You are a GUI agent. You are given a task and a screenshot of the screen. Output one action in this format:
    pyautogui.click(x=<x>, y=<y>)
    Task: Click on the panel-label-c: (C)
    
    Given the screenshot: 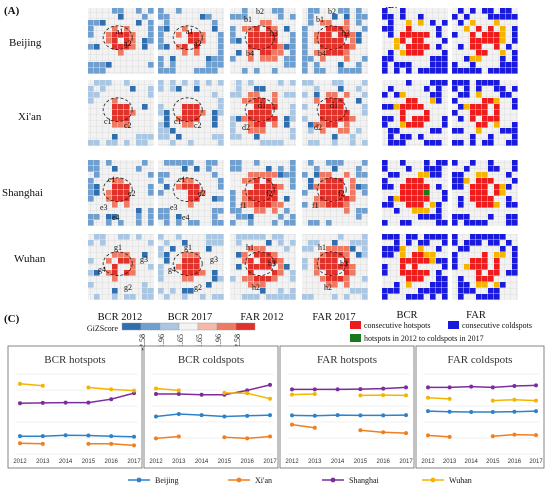 What is the action you would take?
    pyautogui.click(x=12, y=319)
    